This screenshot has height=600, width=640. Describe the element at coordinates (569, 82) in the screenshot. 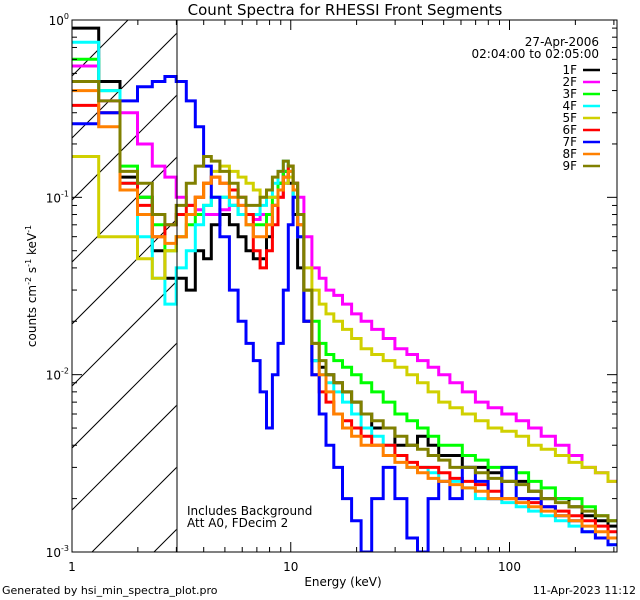

I see `legend-label-2F: 2F` at that location.